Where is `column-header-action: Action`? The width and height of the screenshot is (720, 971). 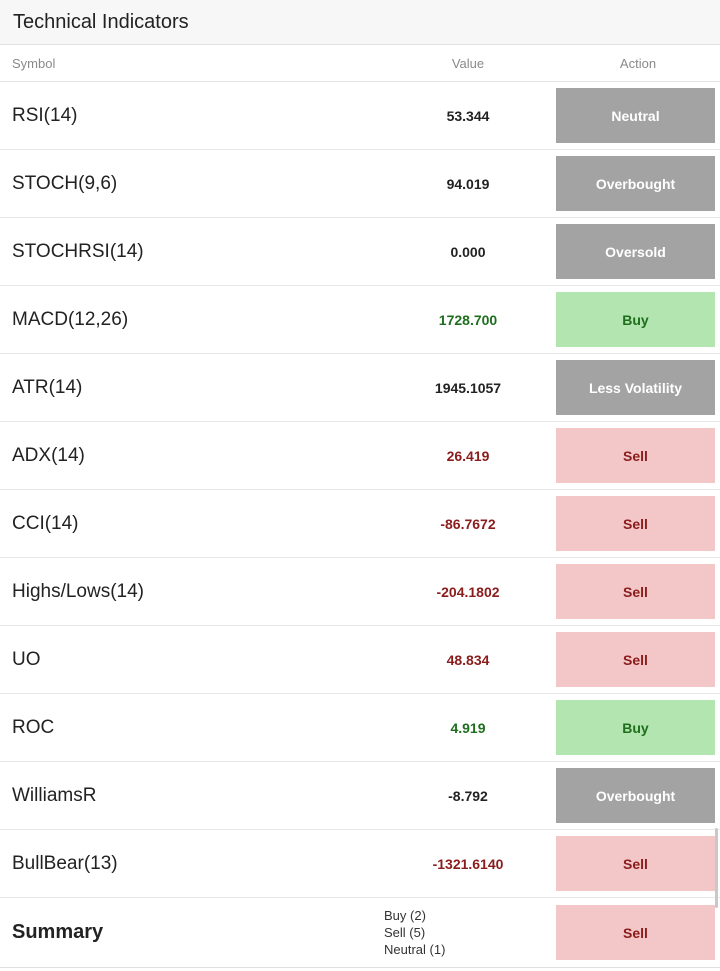 column-header-action: Action is located at coordinates (638, 63).